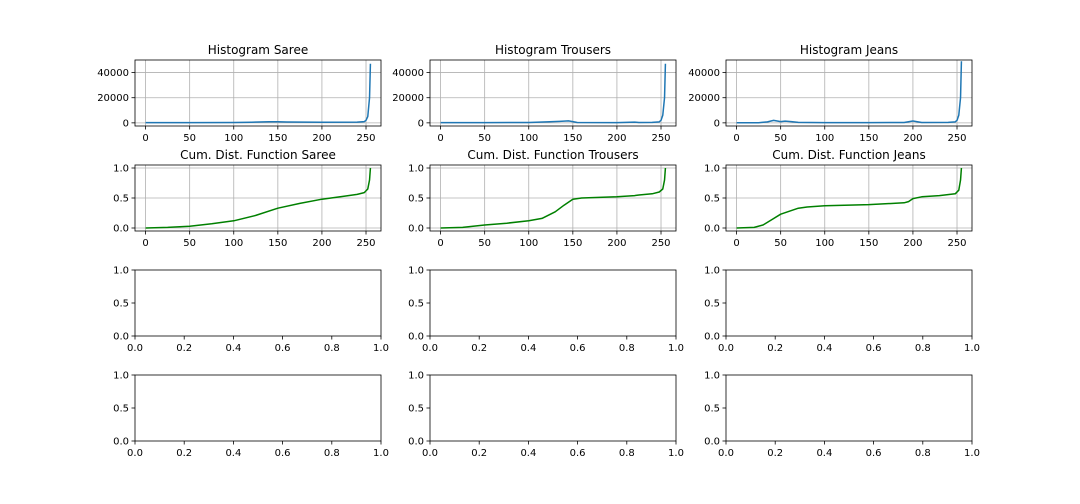 Image resolution: width=1080 pixels, height=504 pixels. I want to click on subplot-11: 0.0 0.2 0.4 0.6 0.8 1.0 0.0 0.5 1.0, so click(546, 415).